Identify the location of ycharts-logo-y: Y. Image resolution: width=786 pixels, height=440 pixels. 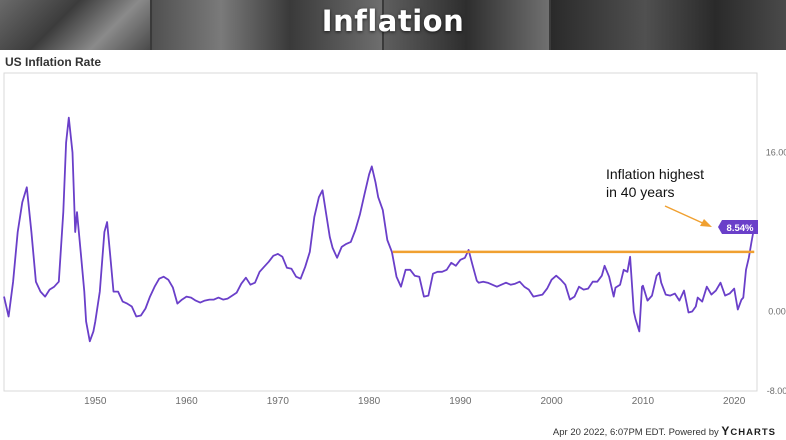
(726, 431).